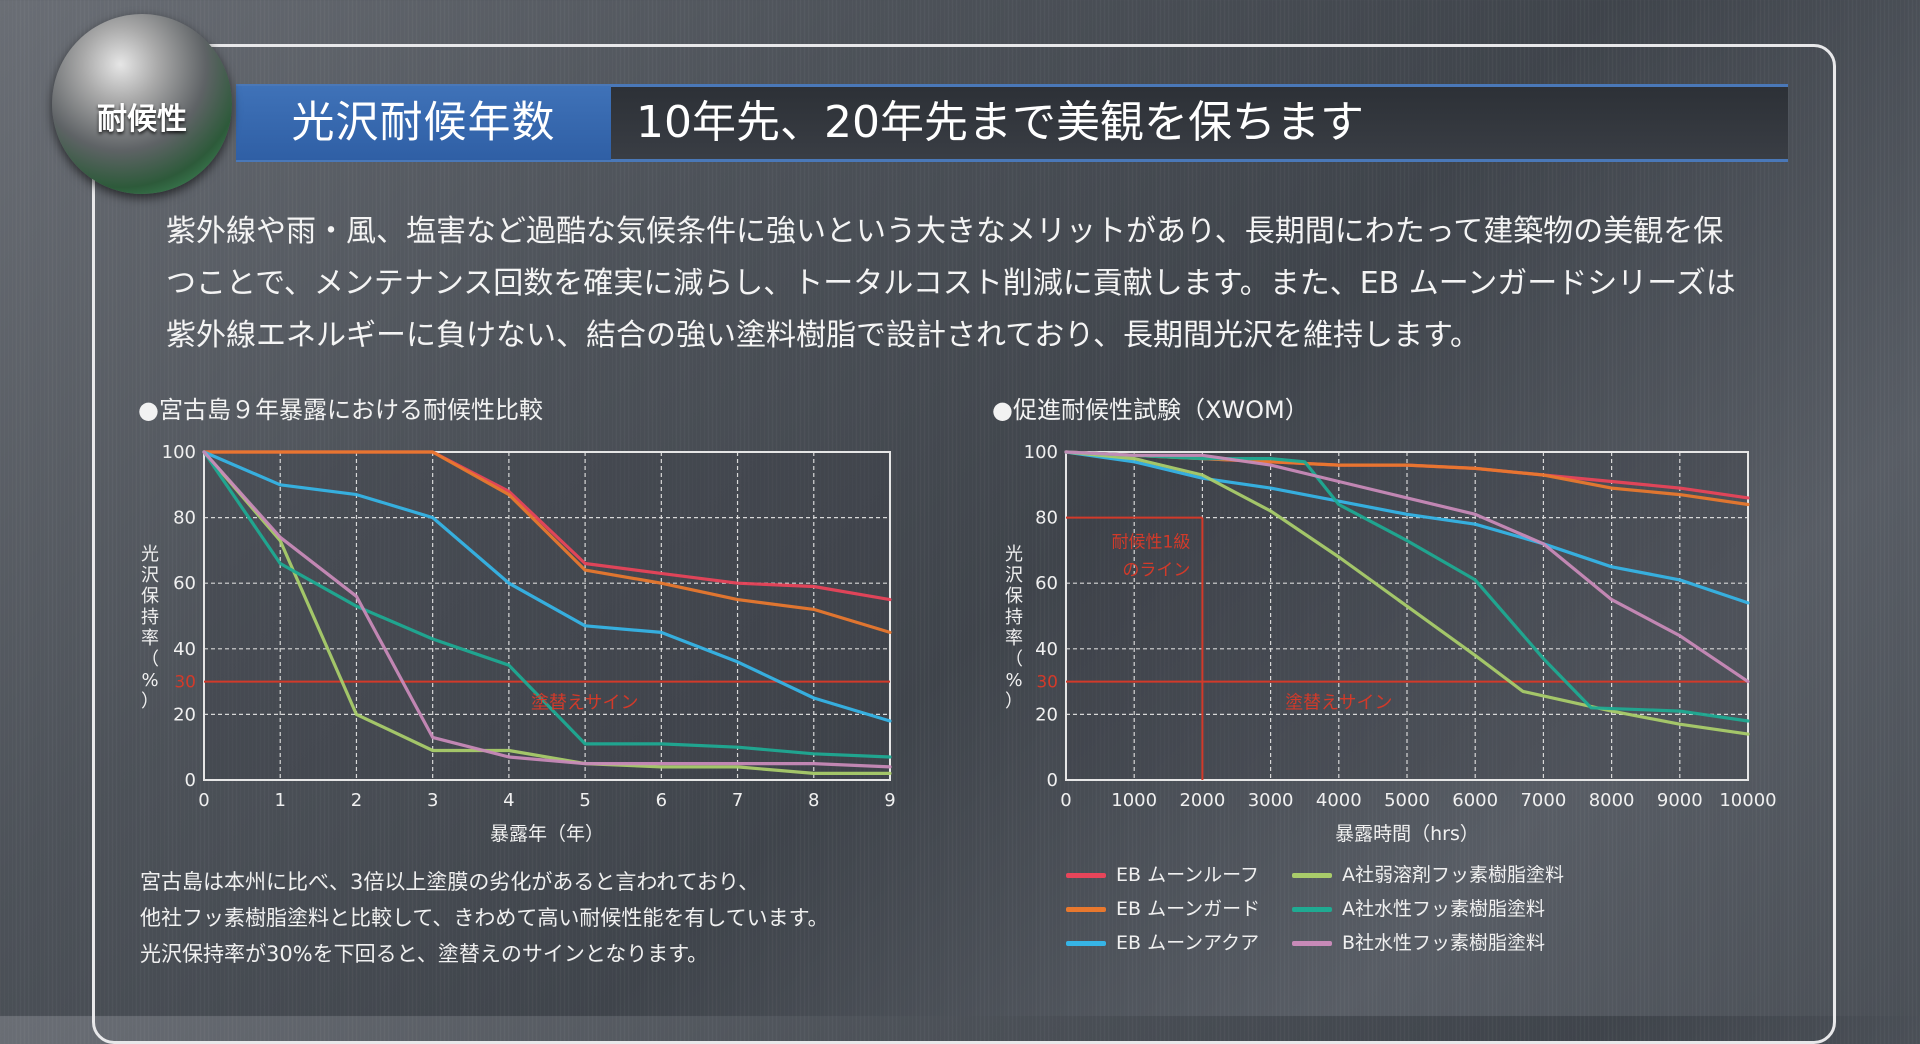 Image resolution: width=1920 pixels, height=1044 pixels. I want to click on x-tick-label: 8000, so click(1612, 800).